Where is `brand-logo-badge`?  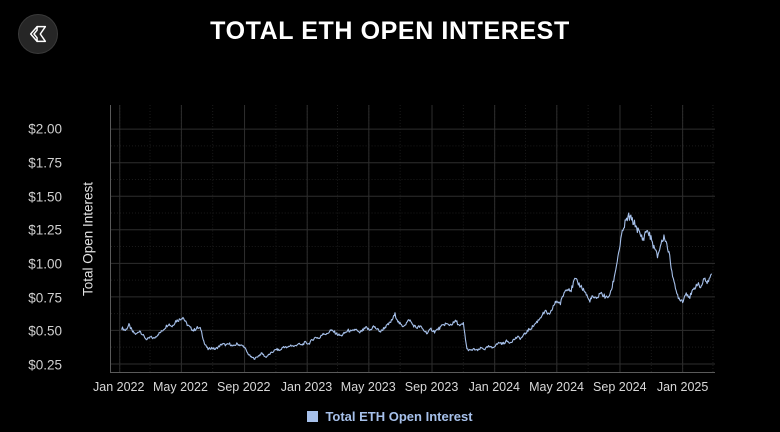 brand-logo-badge is located at coordinates (38, 34).